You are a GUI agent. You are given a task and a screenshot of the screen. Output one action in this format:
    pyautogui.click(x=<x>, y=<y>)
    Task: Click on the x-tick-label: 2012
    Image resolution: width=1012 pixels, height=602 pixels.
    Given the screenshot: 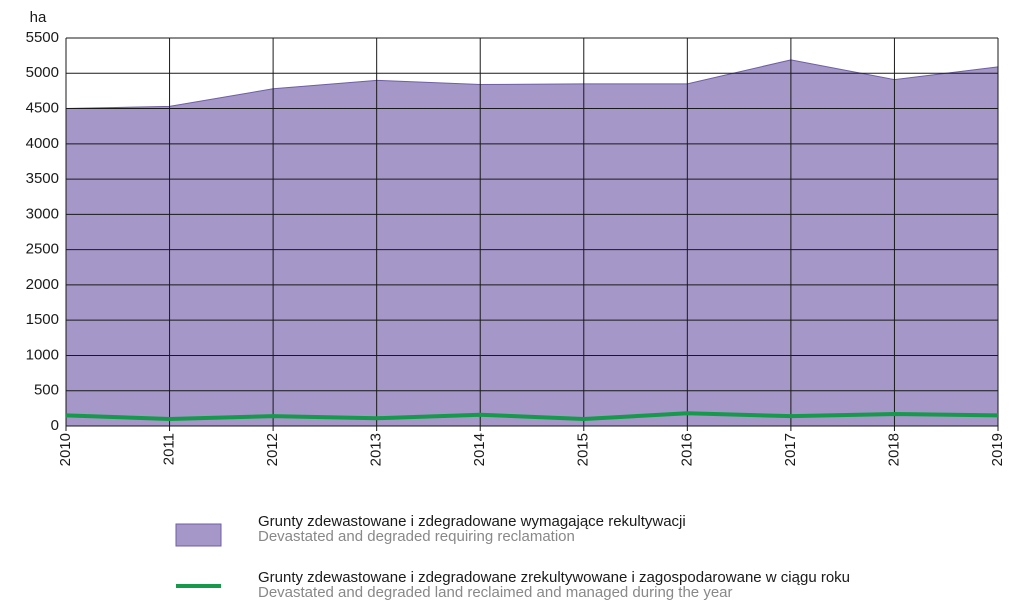 What is the action you would take?
    pyautogui.click(x=272, y=449)
    